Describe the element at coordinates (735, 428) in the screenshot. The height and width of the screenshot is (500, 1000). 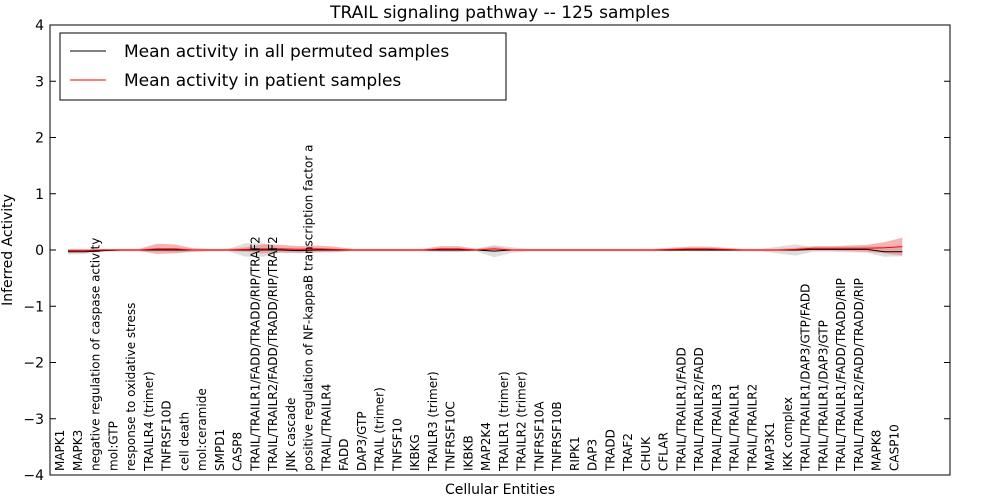
I see `x-category-label: TRAIL/TRAILR1` at that location.